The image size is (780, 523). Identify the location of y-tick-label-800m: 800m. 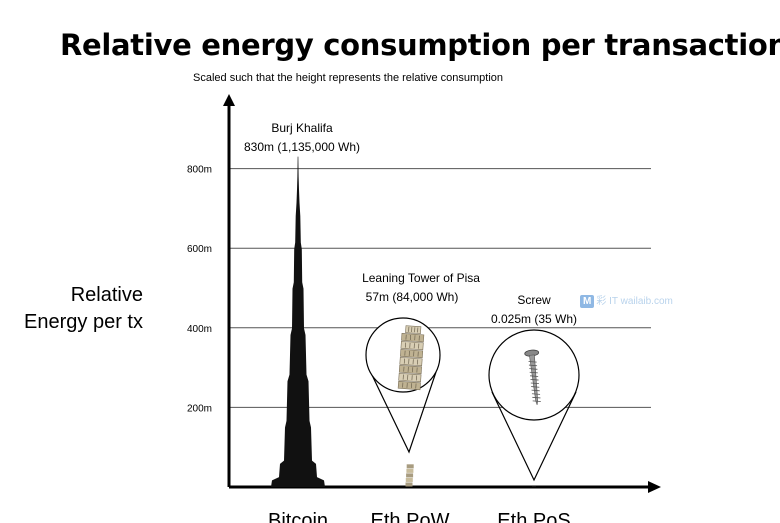
(199, 170).